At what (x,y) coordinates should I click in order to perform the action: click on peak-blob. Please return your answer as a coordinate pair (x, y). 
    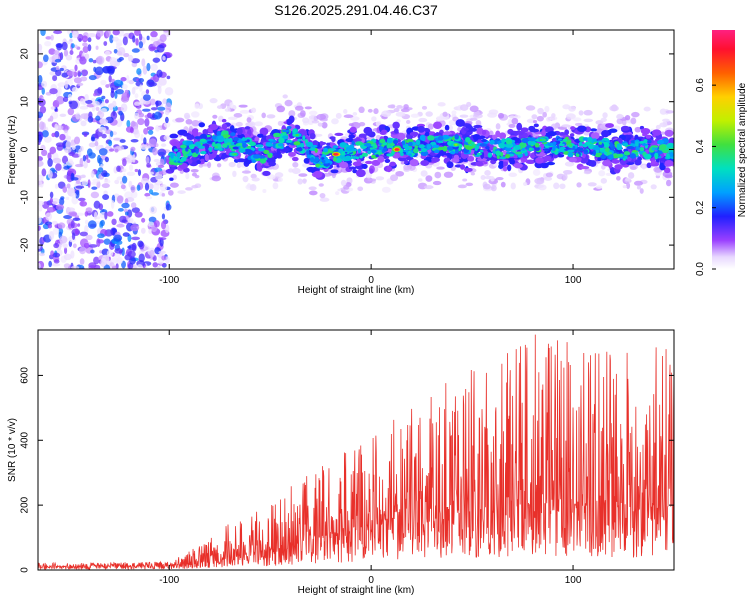
    Looking at the image, I should click on (541, 139).